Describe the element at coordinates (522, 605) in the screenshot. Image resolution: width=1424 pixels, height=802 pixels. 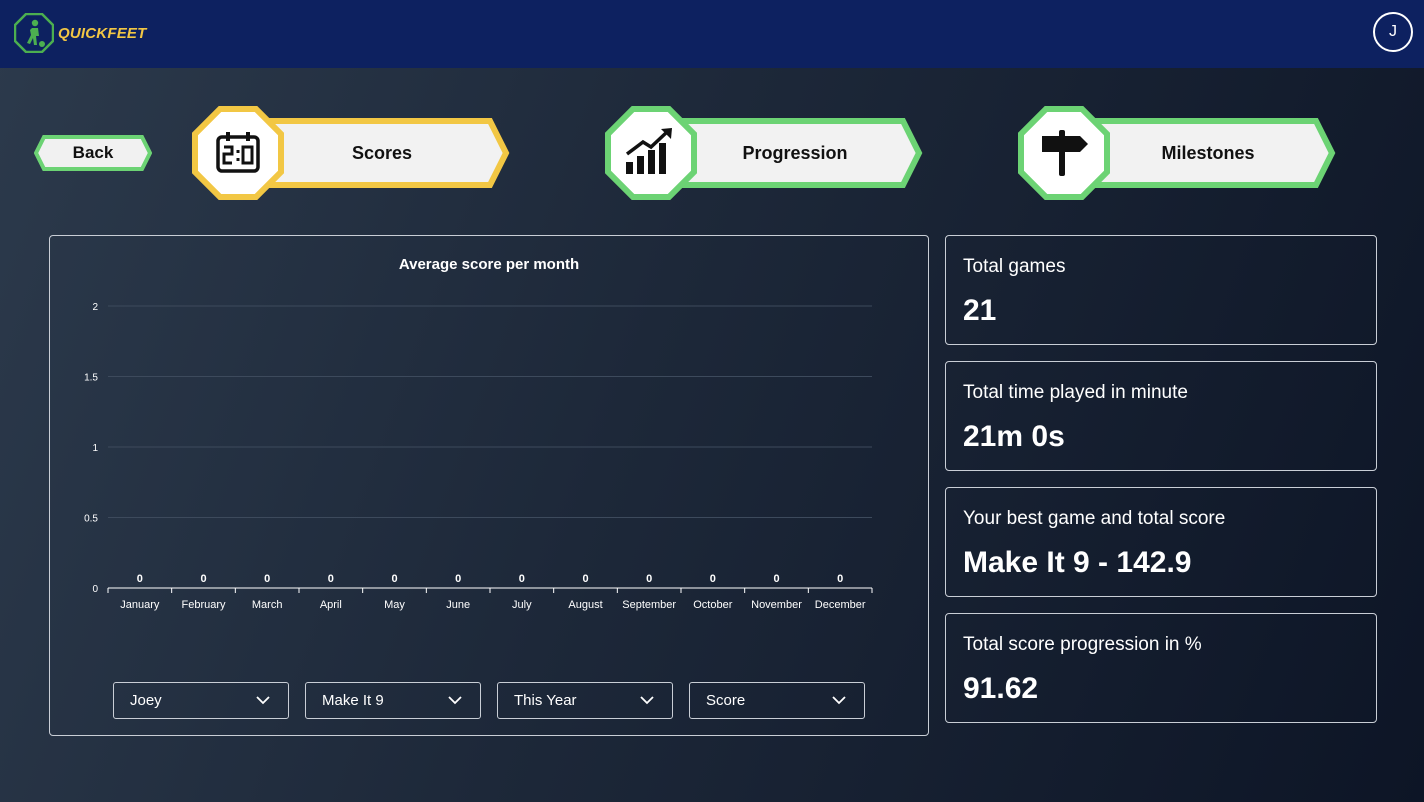
I see `x-tick-label: July` at that location.